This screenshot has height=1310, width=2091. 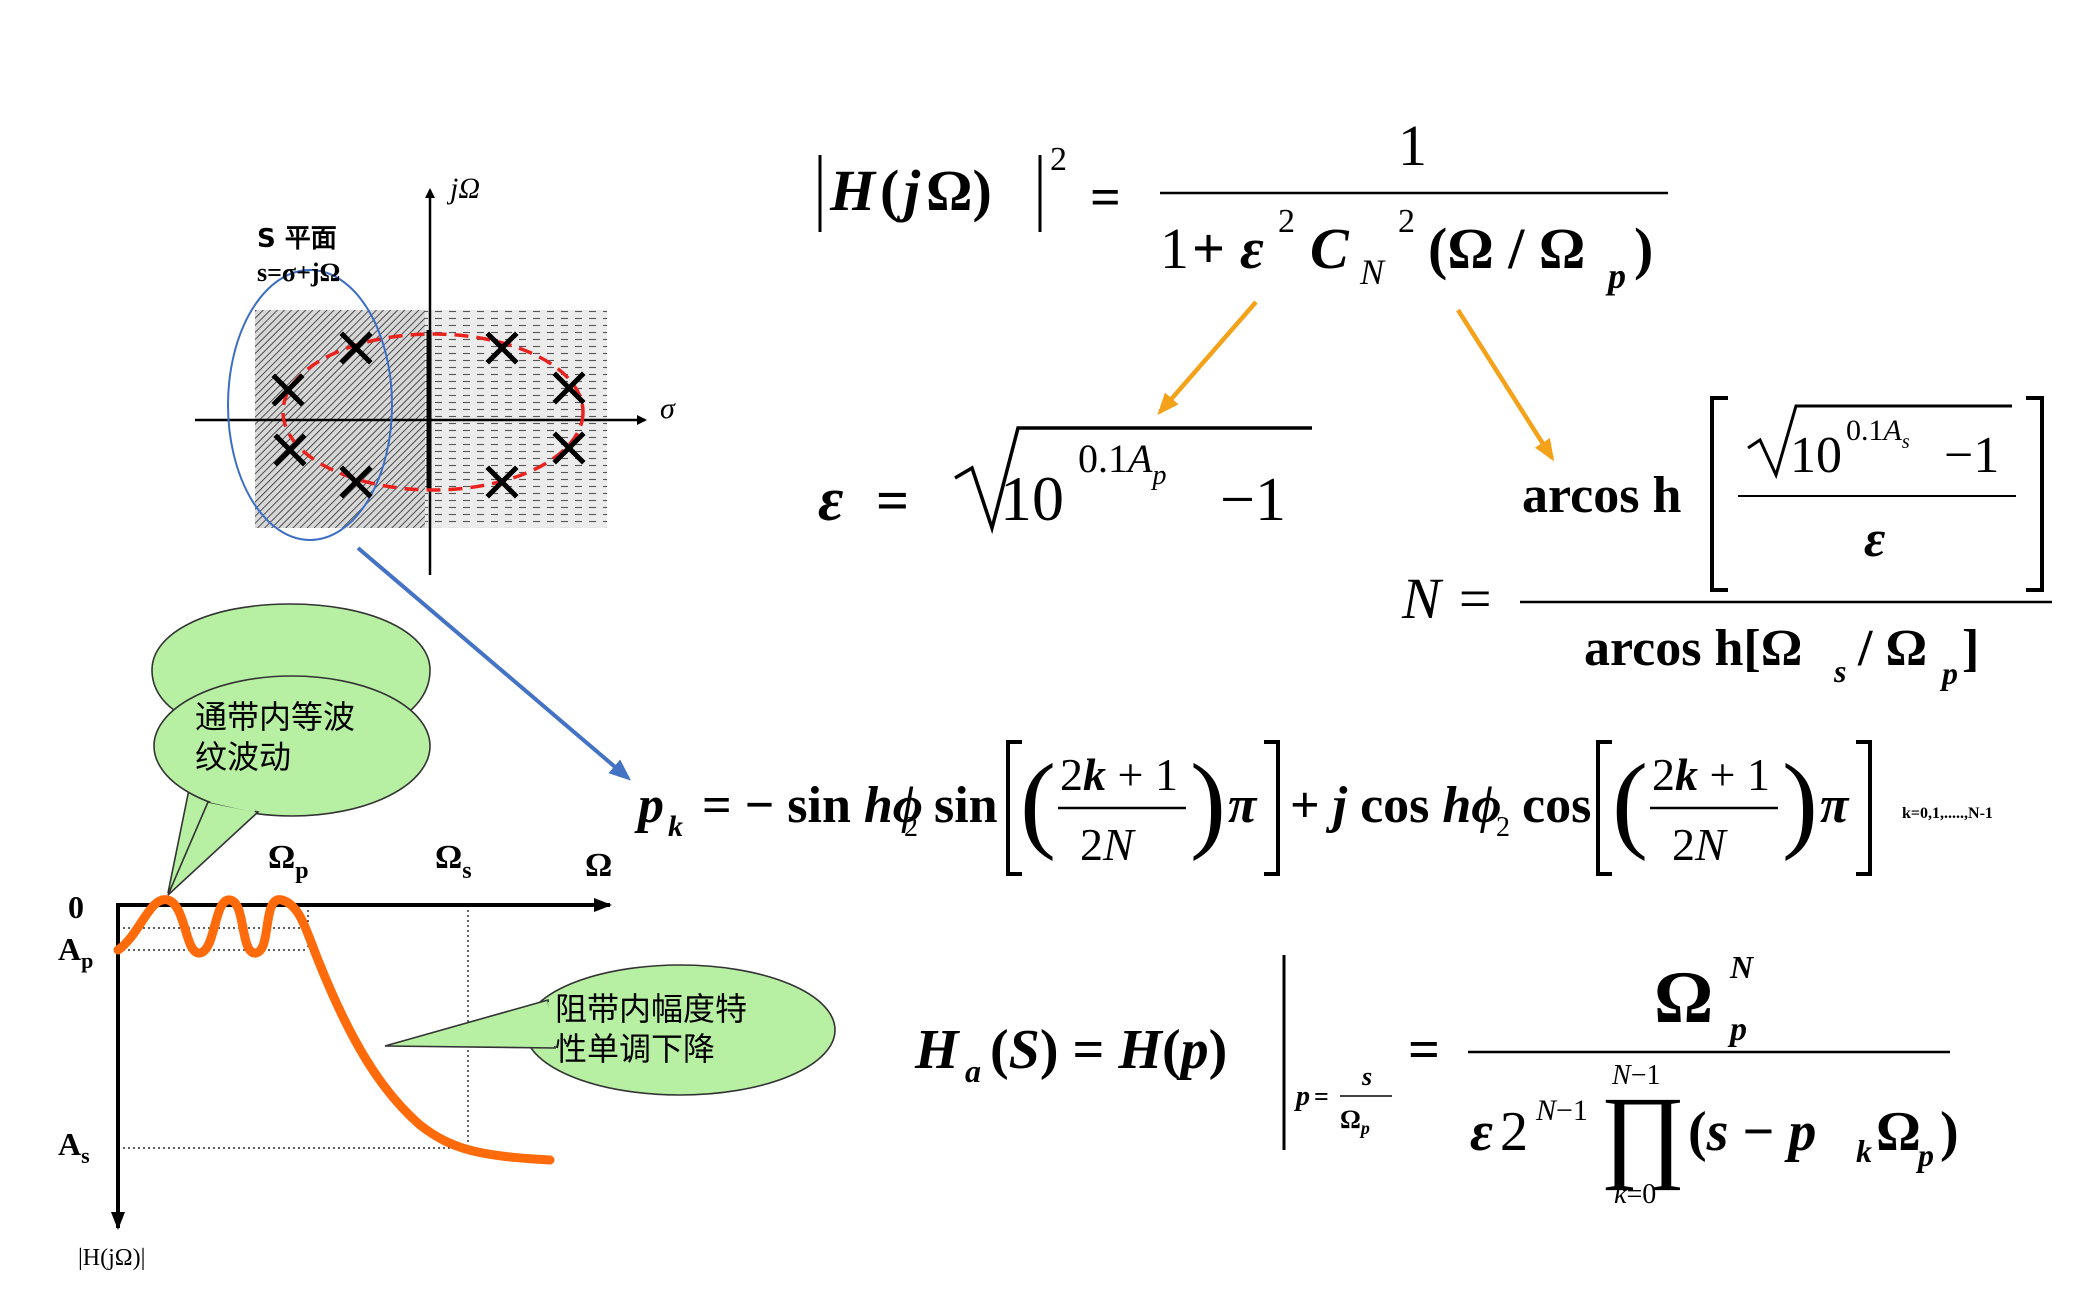 What do you see at coordinates (297, 239) in the screenshot?
I see `s-plane-title: S 平面` at bounding box center [297, 239].